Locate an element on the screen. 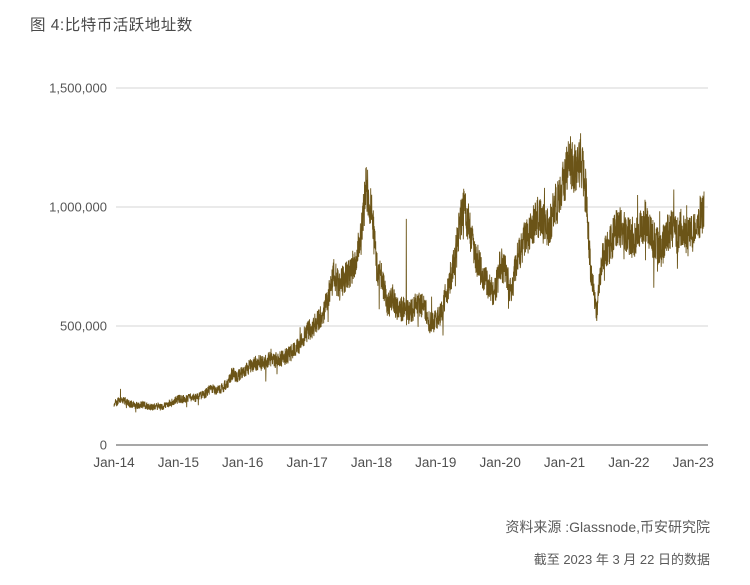 The height and width of the screenshot is (585, 750). y-axis-tick-label: 1,500,000 is located at coordinates (78, 88).